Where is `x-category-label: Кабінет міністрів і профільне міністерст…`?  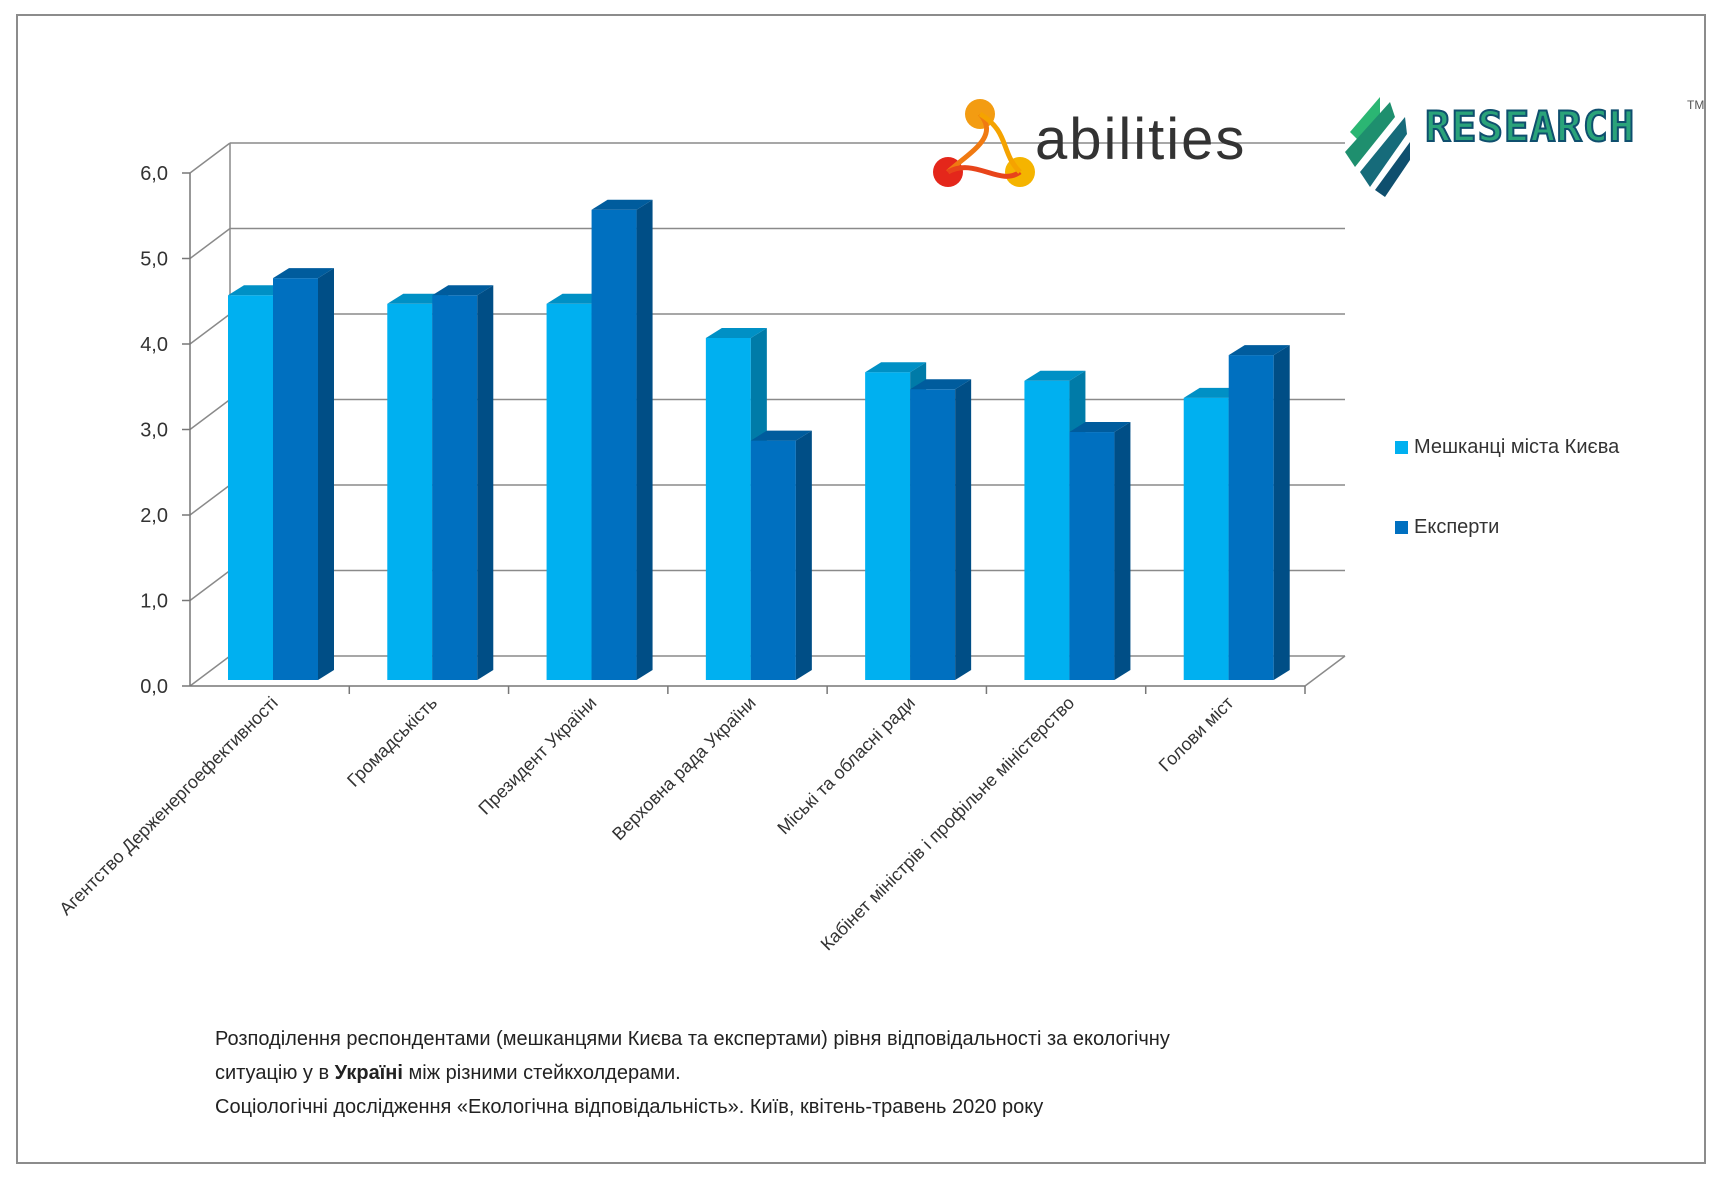 x-category-label: Кабінет міністрів і профільне міністерст… is located at coordinates (948, 824).